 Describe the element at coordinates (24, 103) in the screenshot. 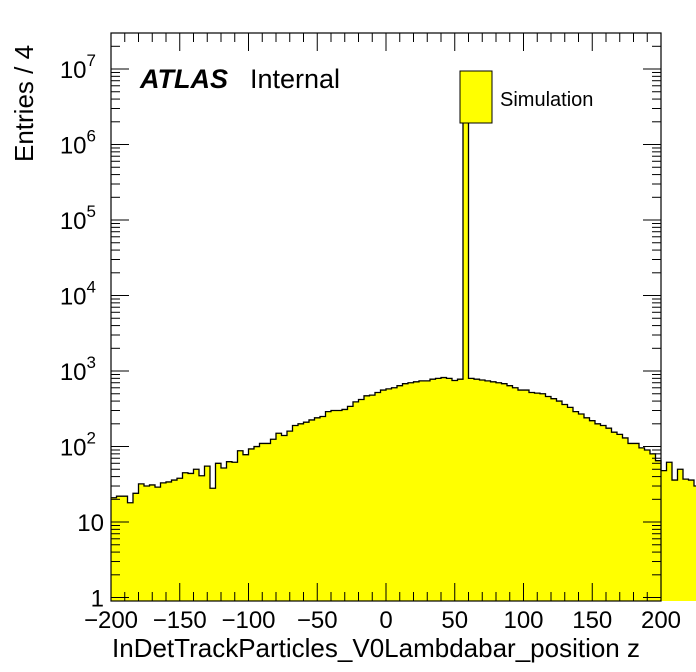

I see `y-axis-title: Entries / 4` at that location.